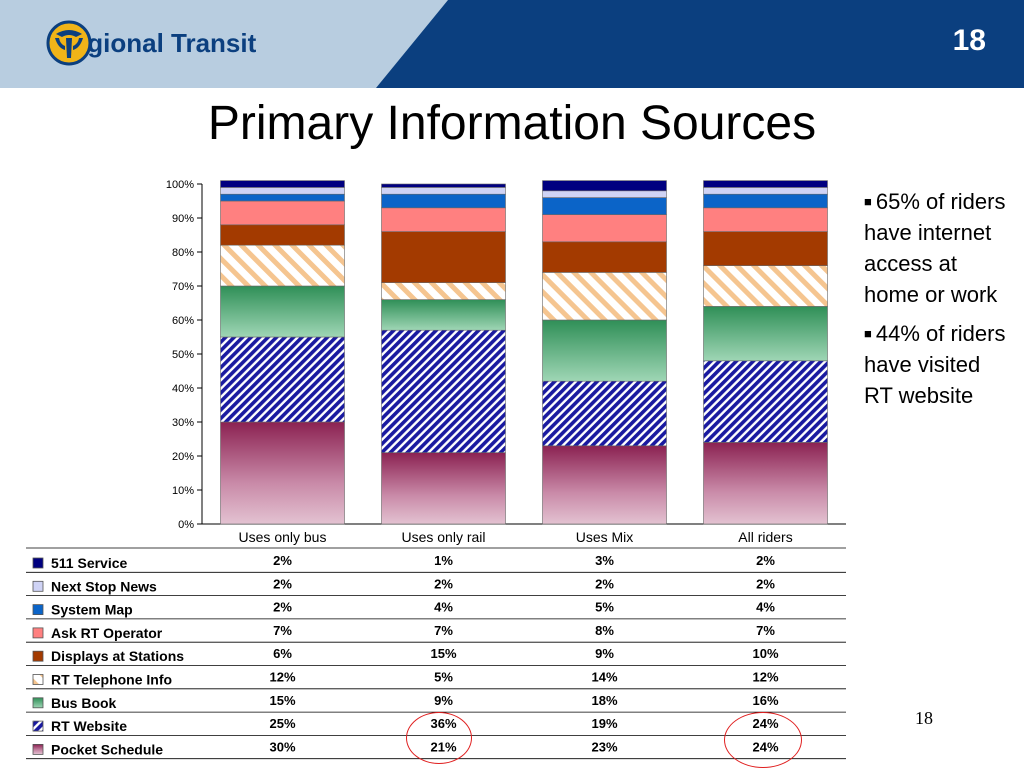 The image size is (1024, 768). Describe the element at coordinates (38, 563) in the screenshot. I see `legend-swatch-511-service` at that location.